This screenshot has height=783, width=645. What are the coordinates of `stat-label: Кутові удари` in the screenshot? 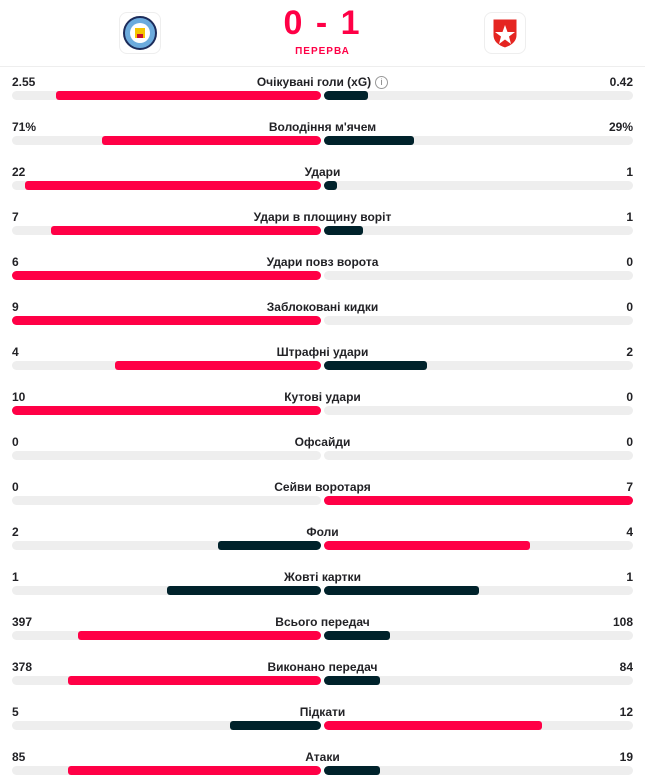 It's located at (322, 397).